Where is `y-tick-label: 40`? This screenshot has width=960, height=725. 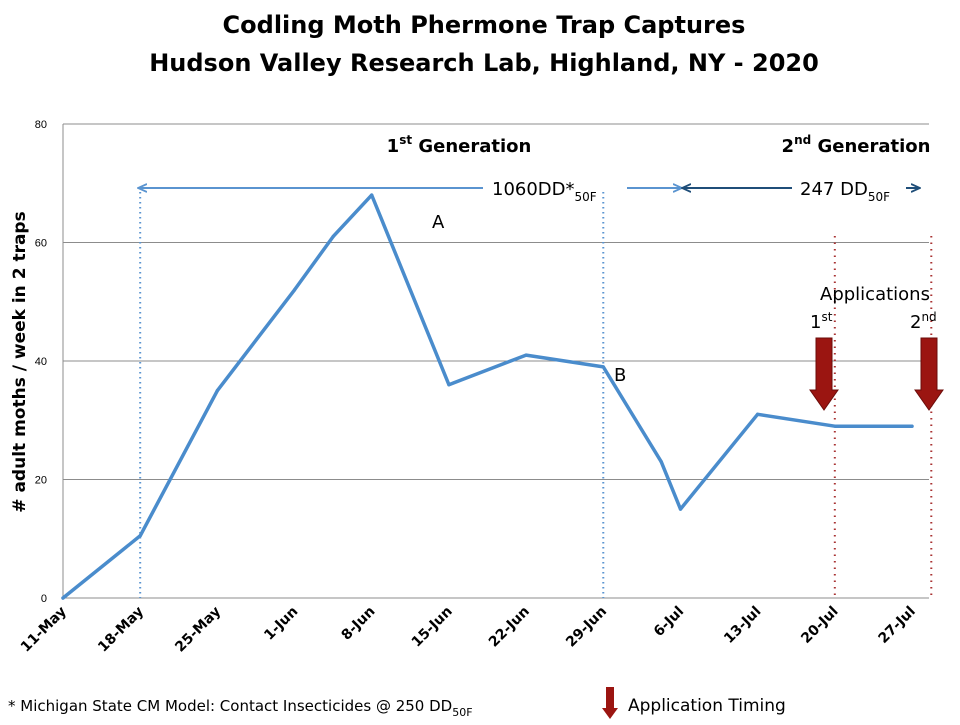 y-tick-label: 40 is located at coordinates (41, 362).